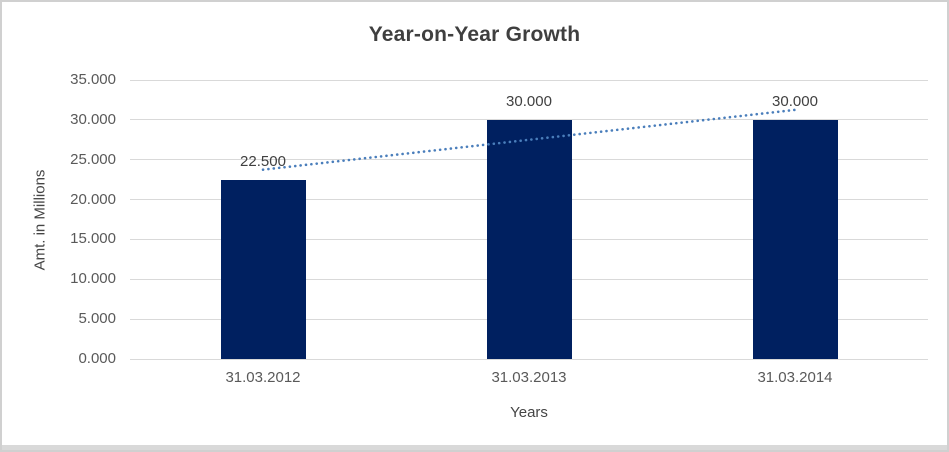  Describe the element at coordinates (263, 161) in the screenshot. I see `bar-data-label: 22.500` at that location.